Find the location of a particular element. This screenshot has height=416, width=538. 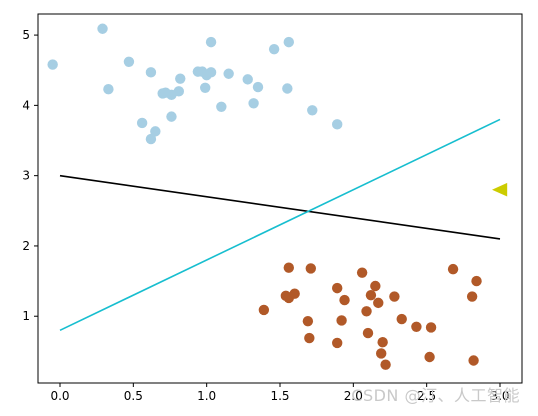

y-tick-label-2: 3 is located at coordinates (26, 176).